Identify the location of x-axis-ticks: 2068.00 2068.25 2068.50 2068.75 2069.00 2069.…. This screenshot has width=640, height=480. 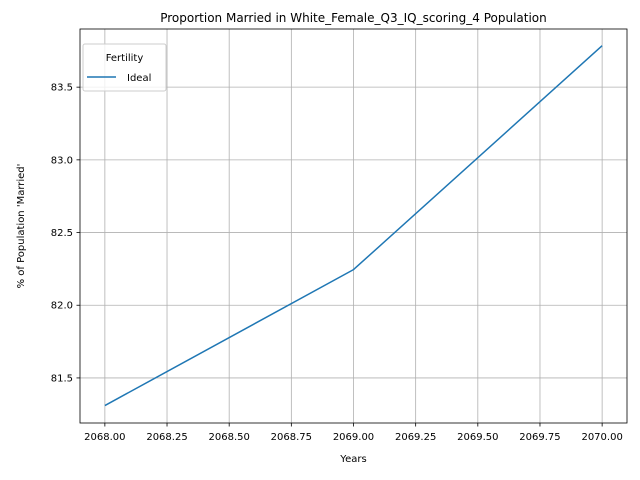
(353, 433).